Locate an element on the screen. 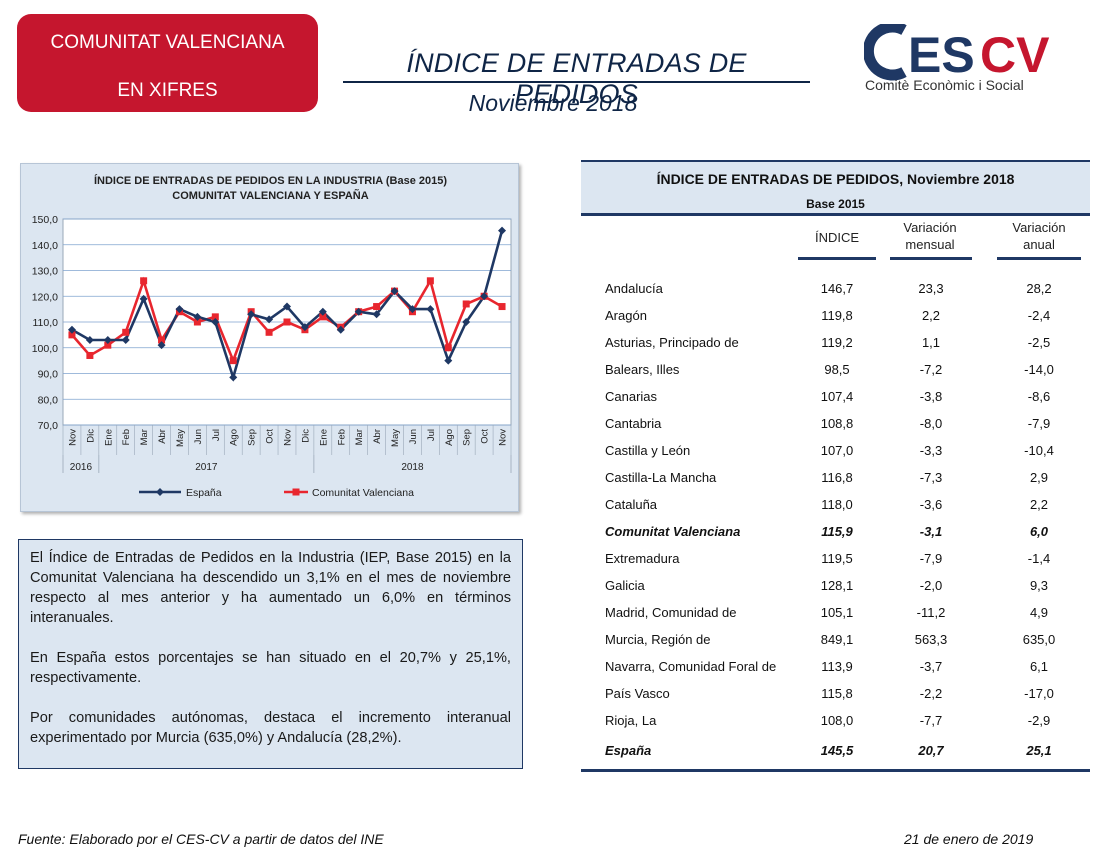 Image resolution: width=1116 pixels, height=868 pixels. table-row: Navarra, Comunidad Foral de 113,9 -3,7 6,1 is located at coordinates (835, 667).